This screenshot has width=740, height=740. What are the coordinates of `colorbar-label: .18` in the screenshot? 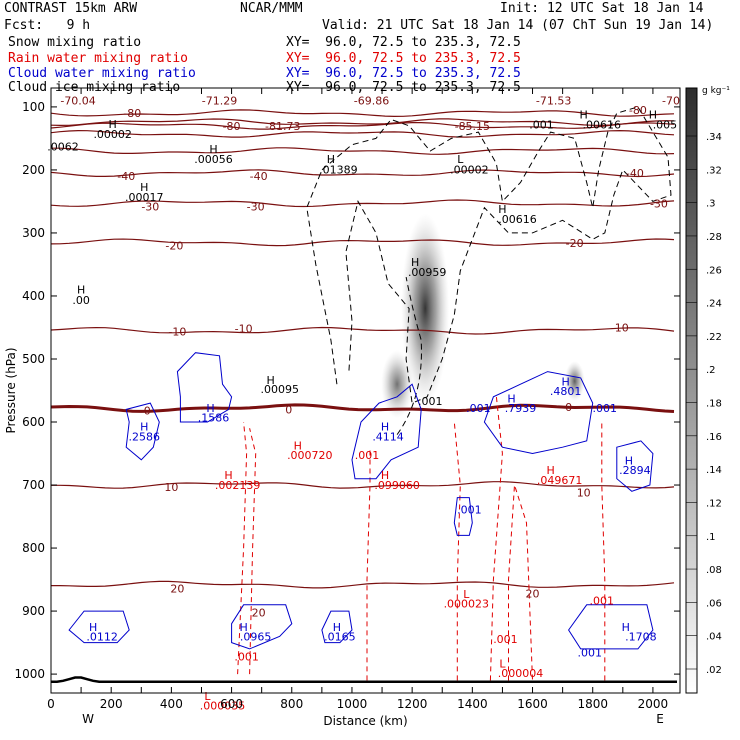 It's located at (714, 404).